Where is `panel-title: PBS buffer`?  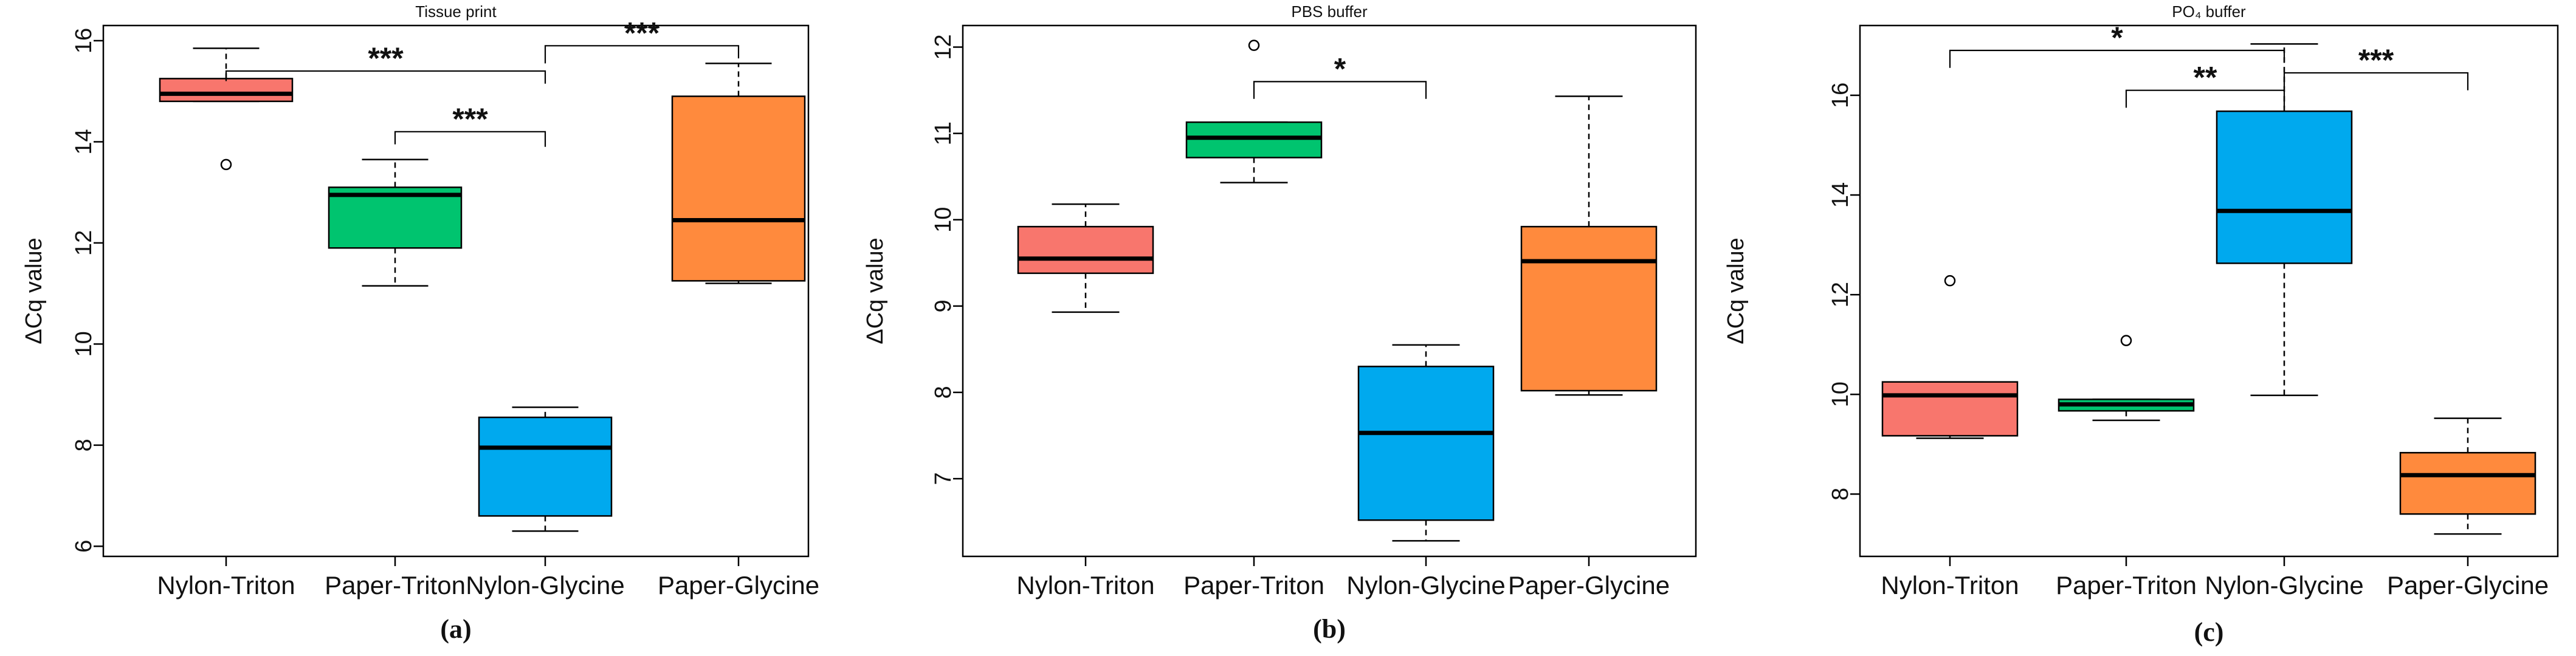
panel-title: PBS buffer is located at coordinates (1329, 11).